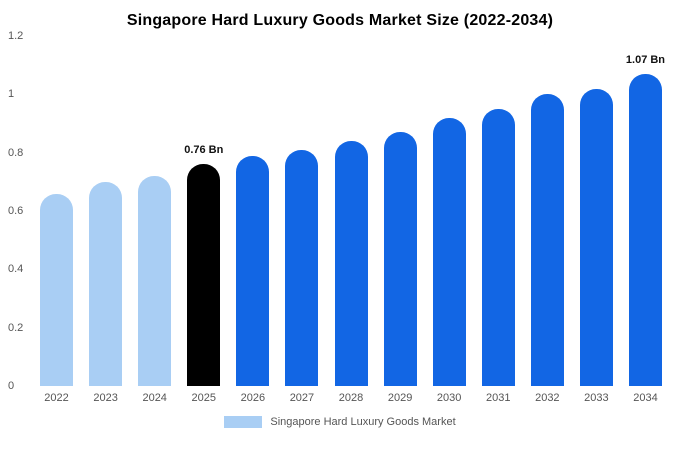 Image resolution: width=680 pixels, height=450 pixels. I want to click on bar-2029, so click(400, 259).